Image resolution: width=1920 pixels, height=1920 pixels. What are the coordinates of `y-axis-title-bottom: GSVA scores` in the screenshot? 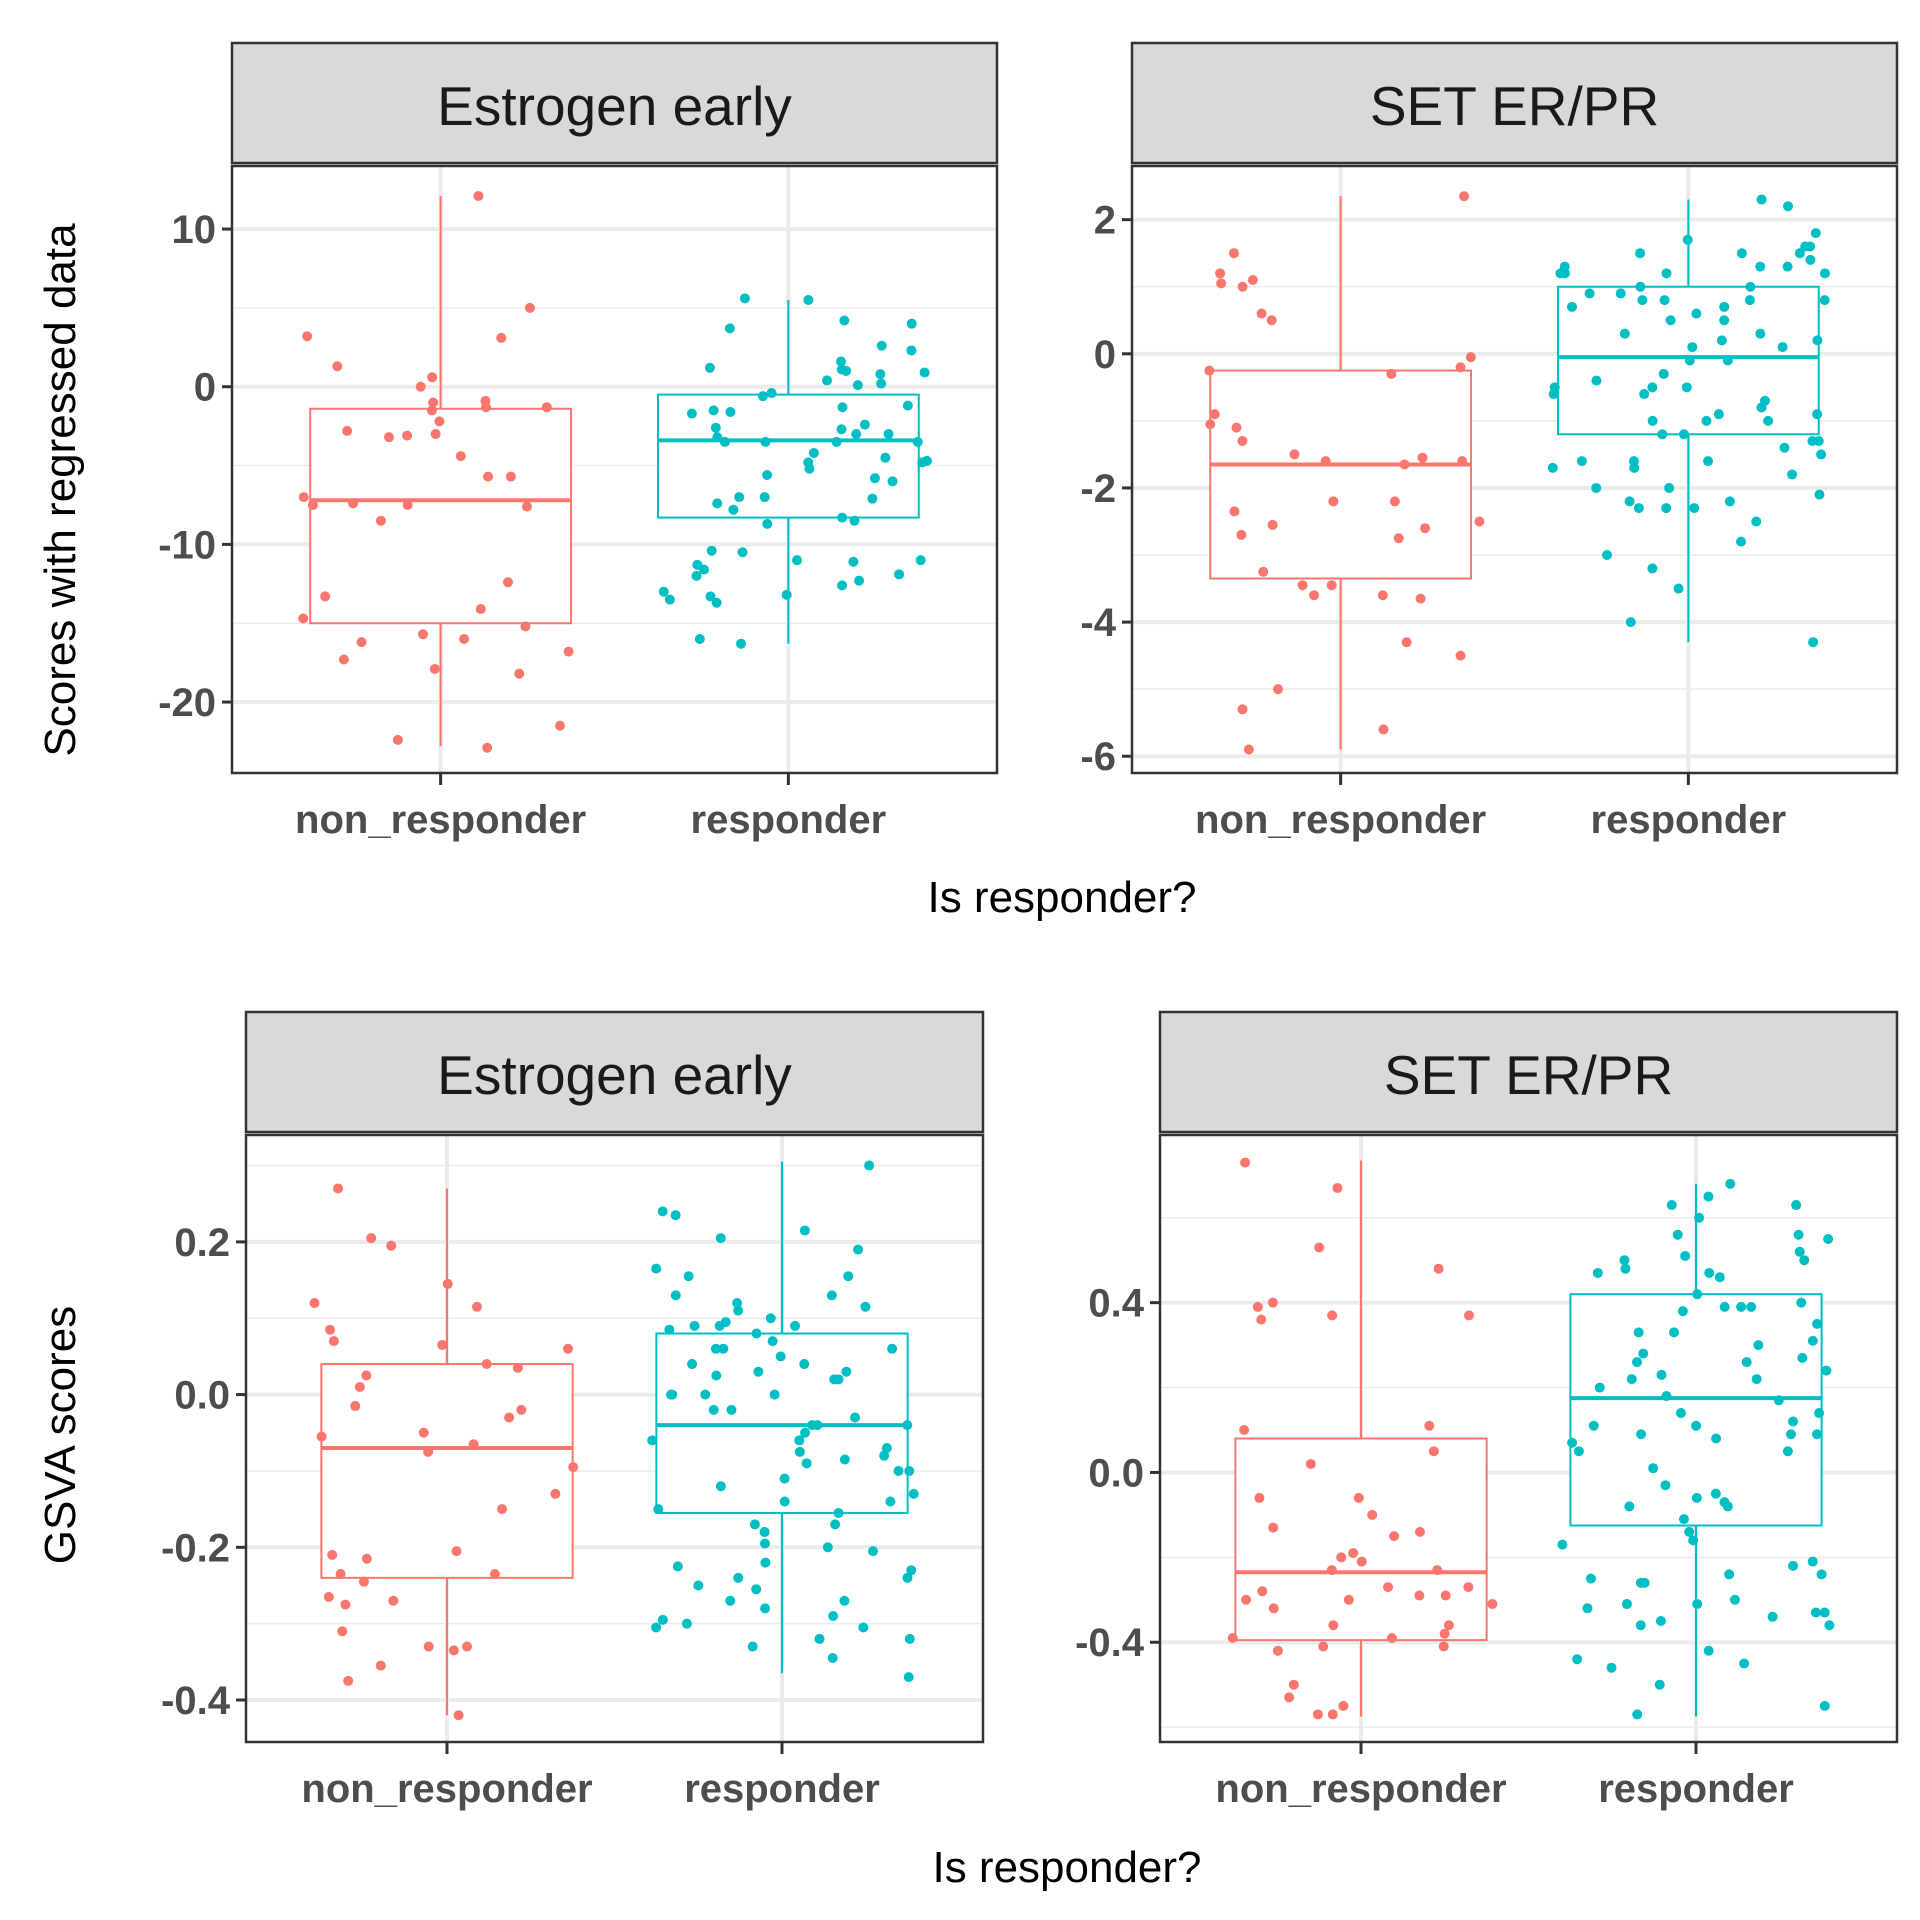 It's located at (60, 1435).